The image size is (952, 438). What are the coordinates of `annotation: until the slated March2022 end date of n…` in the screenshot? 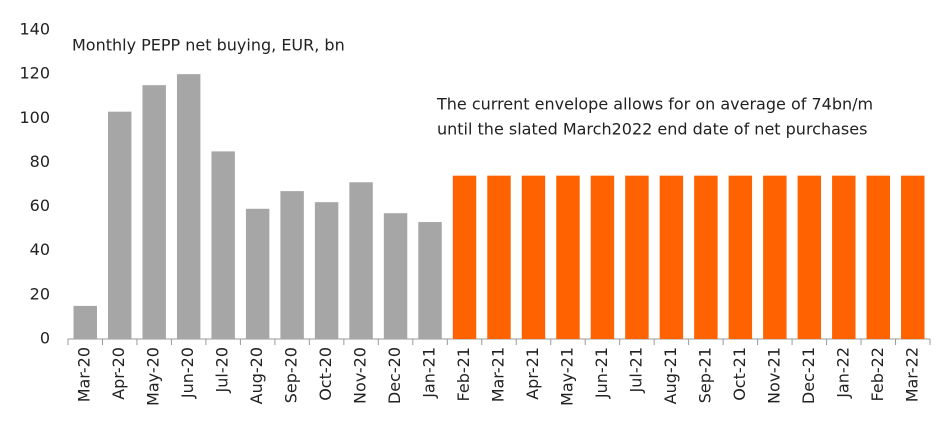 It's located at (652, 129).